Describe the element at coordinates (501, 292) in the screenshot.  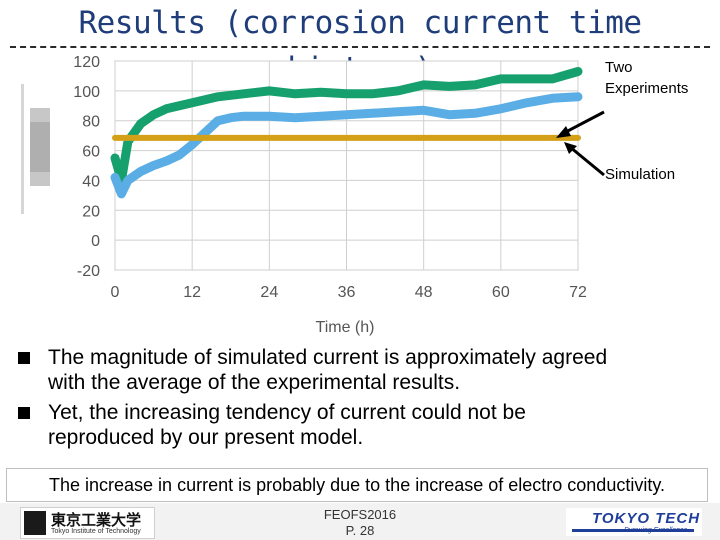
I see `x-tick-label: 60` at that location.